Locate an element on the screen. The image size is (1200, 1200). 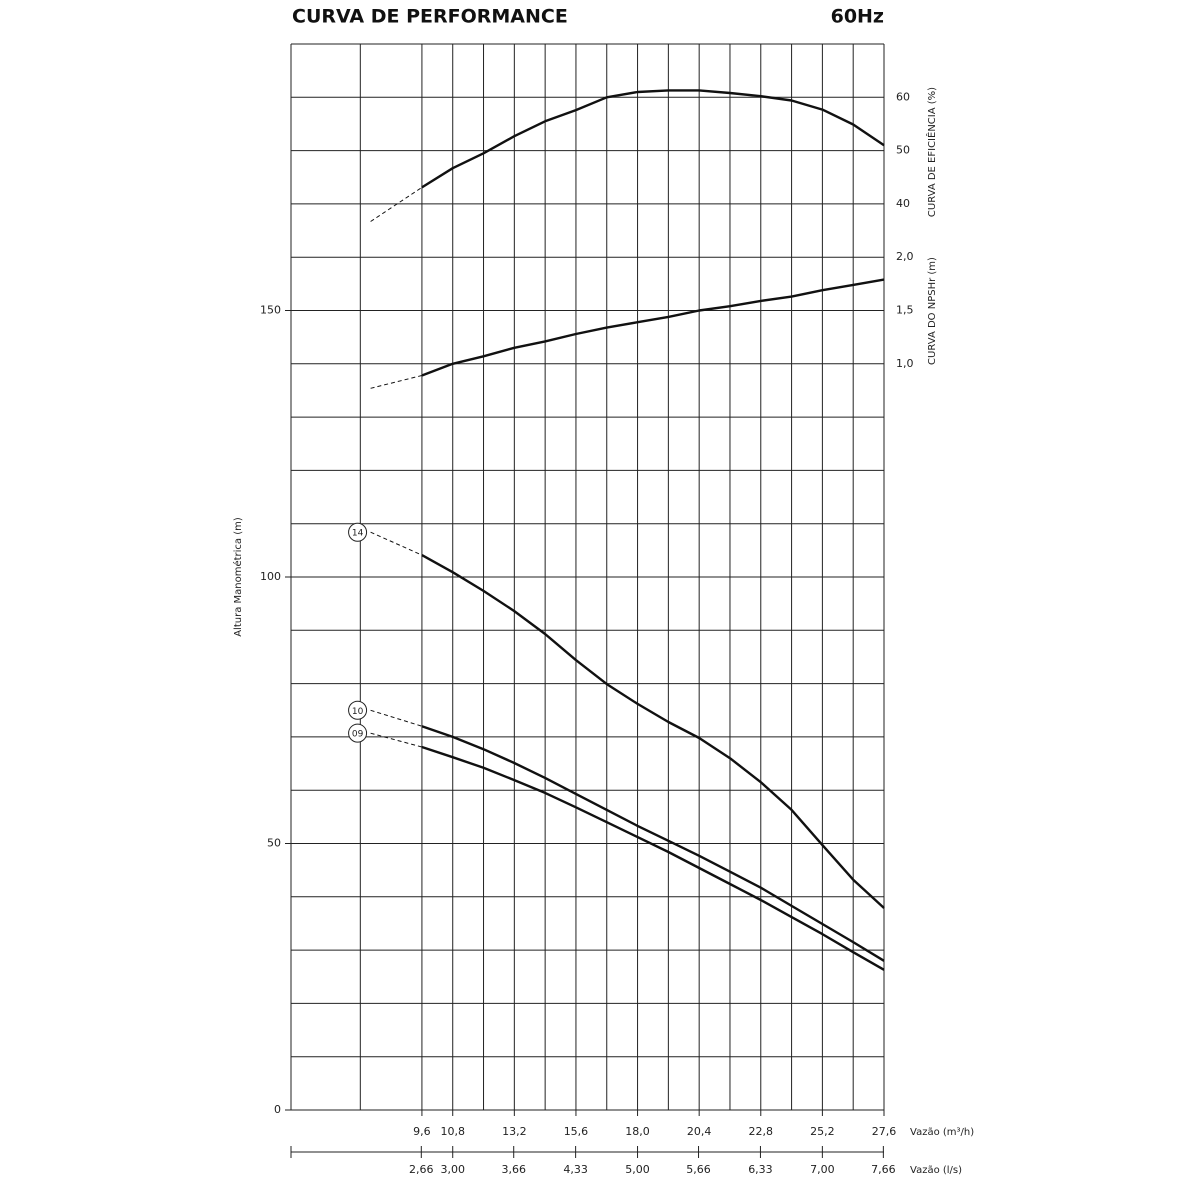
curve-label: 09 is located at coordinates (358, 735).